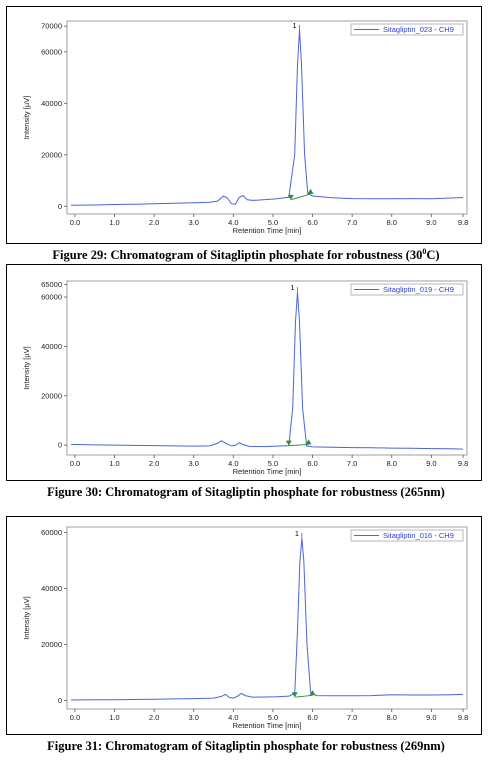 This screenshot has height=760, width=492. What do you see at coordinates (418, 535) in the screenshot?
I see `legend-entry: Sitagliptin_016 - CH9` at bounding box center [418, 535].